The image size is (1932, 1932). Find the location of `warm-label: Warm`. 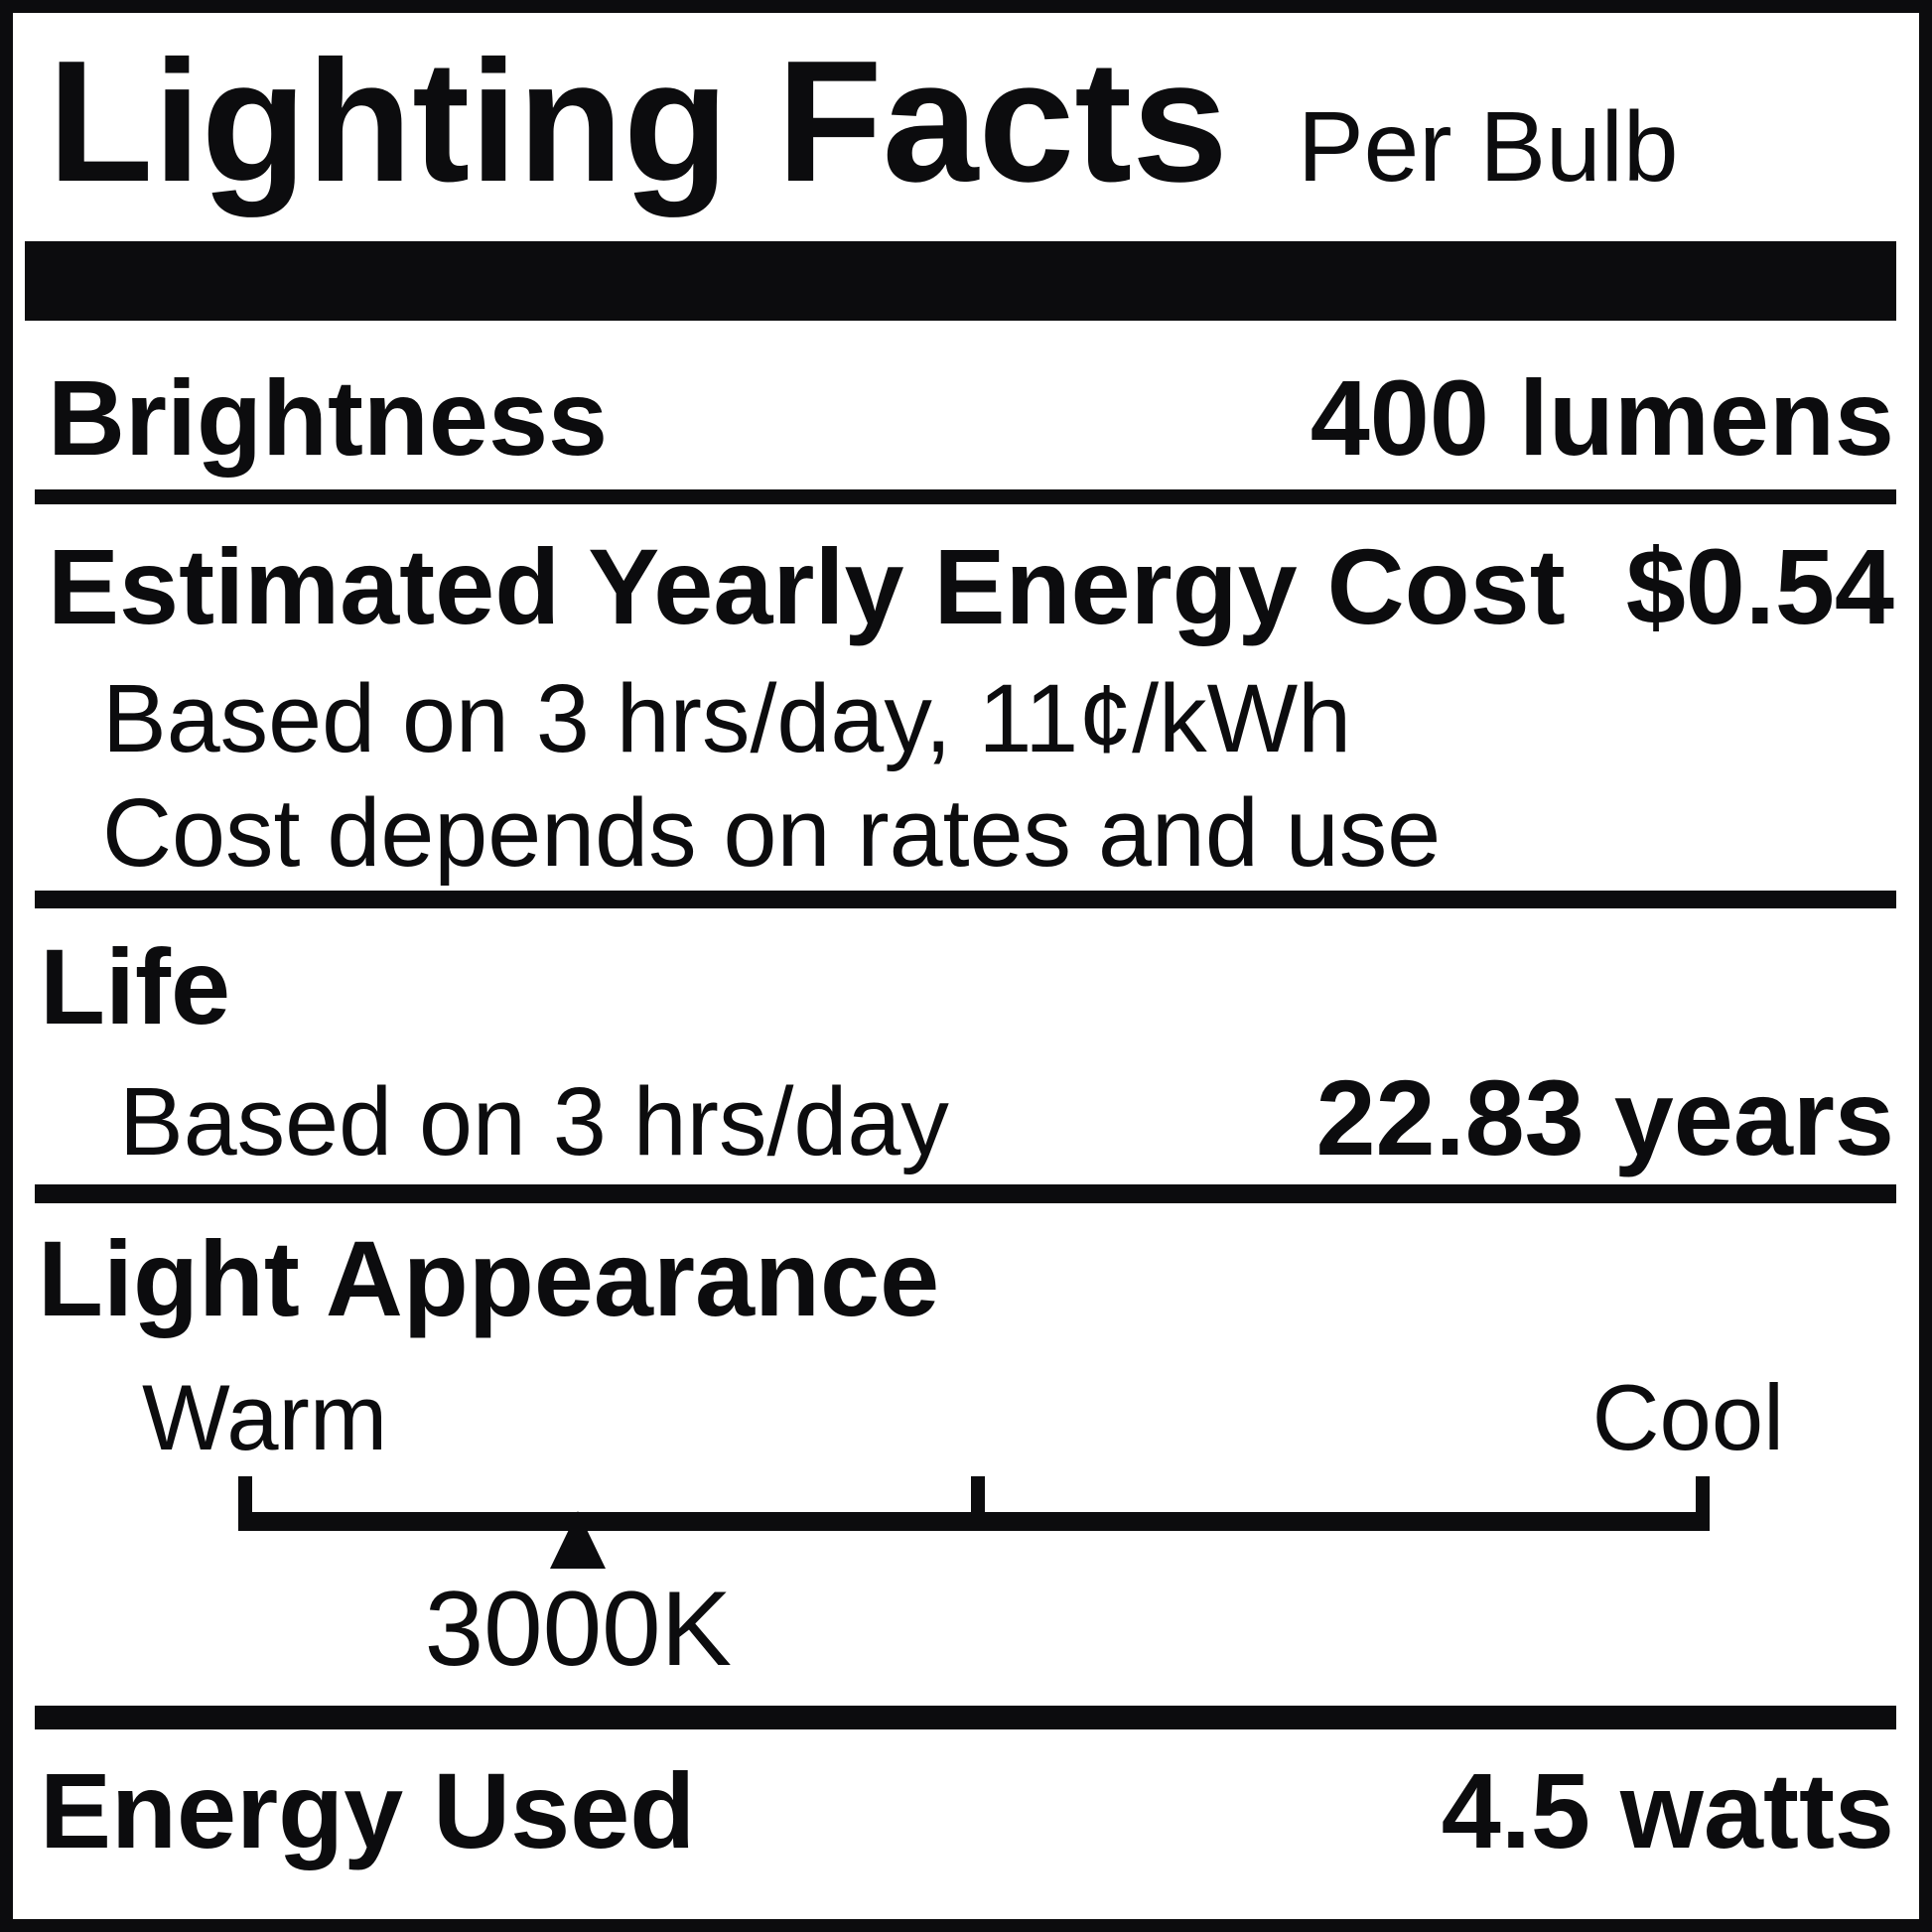

warm-label: Warm is located at coordinates (265, 1417).